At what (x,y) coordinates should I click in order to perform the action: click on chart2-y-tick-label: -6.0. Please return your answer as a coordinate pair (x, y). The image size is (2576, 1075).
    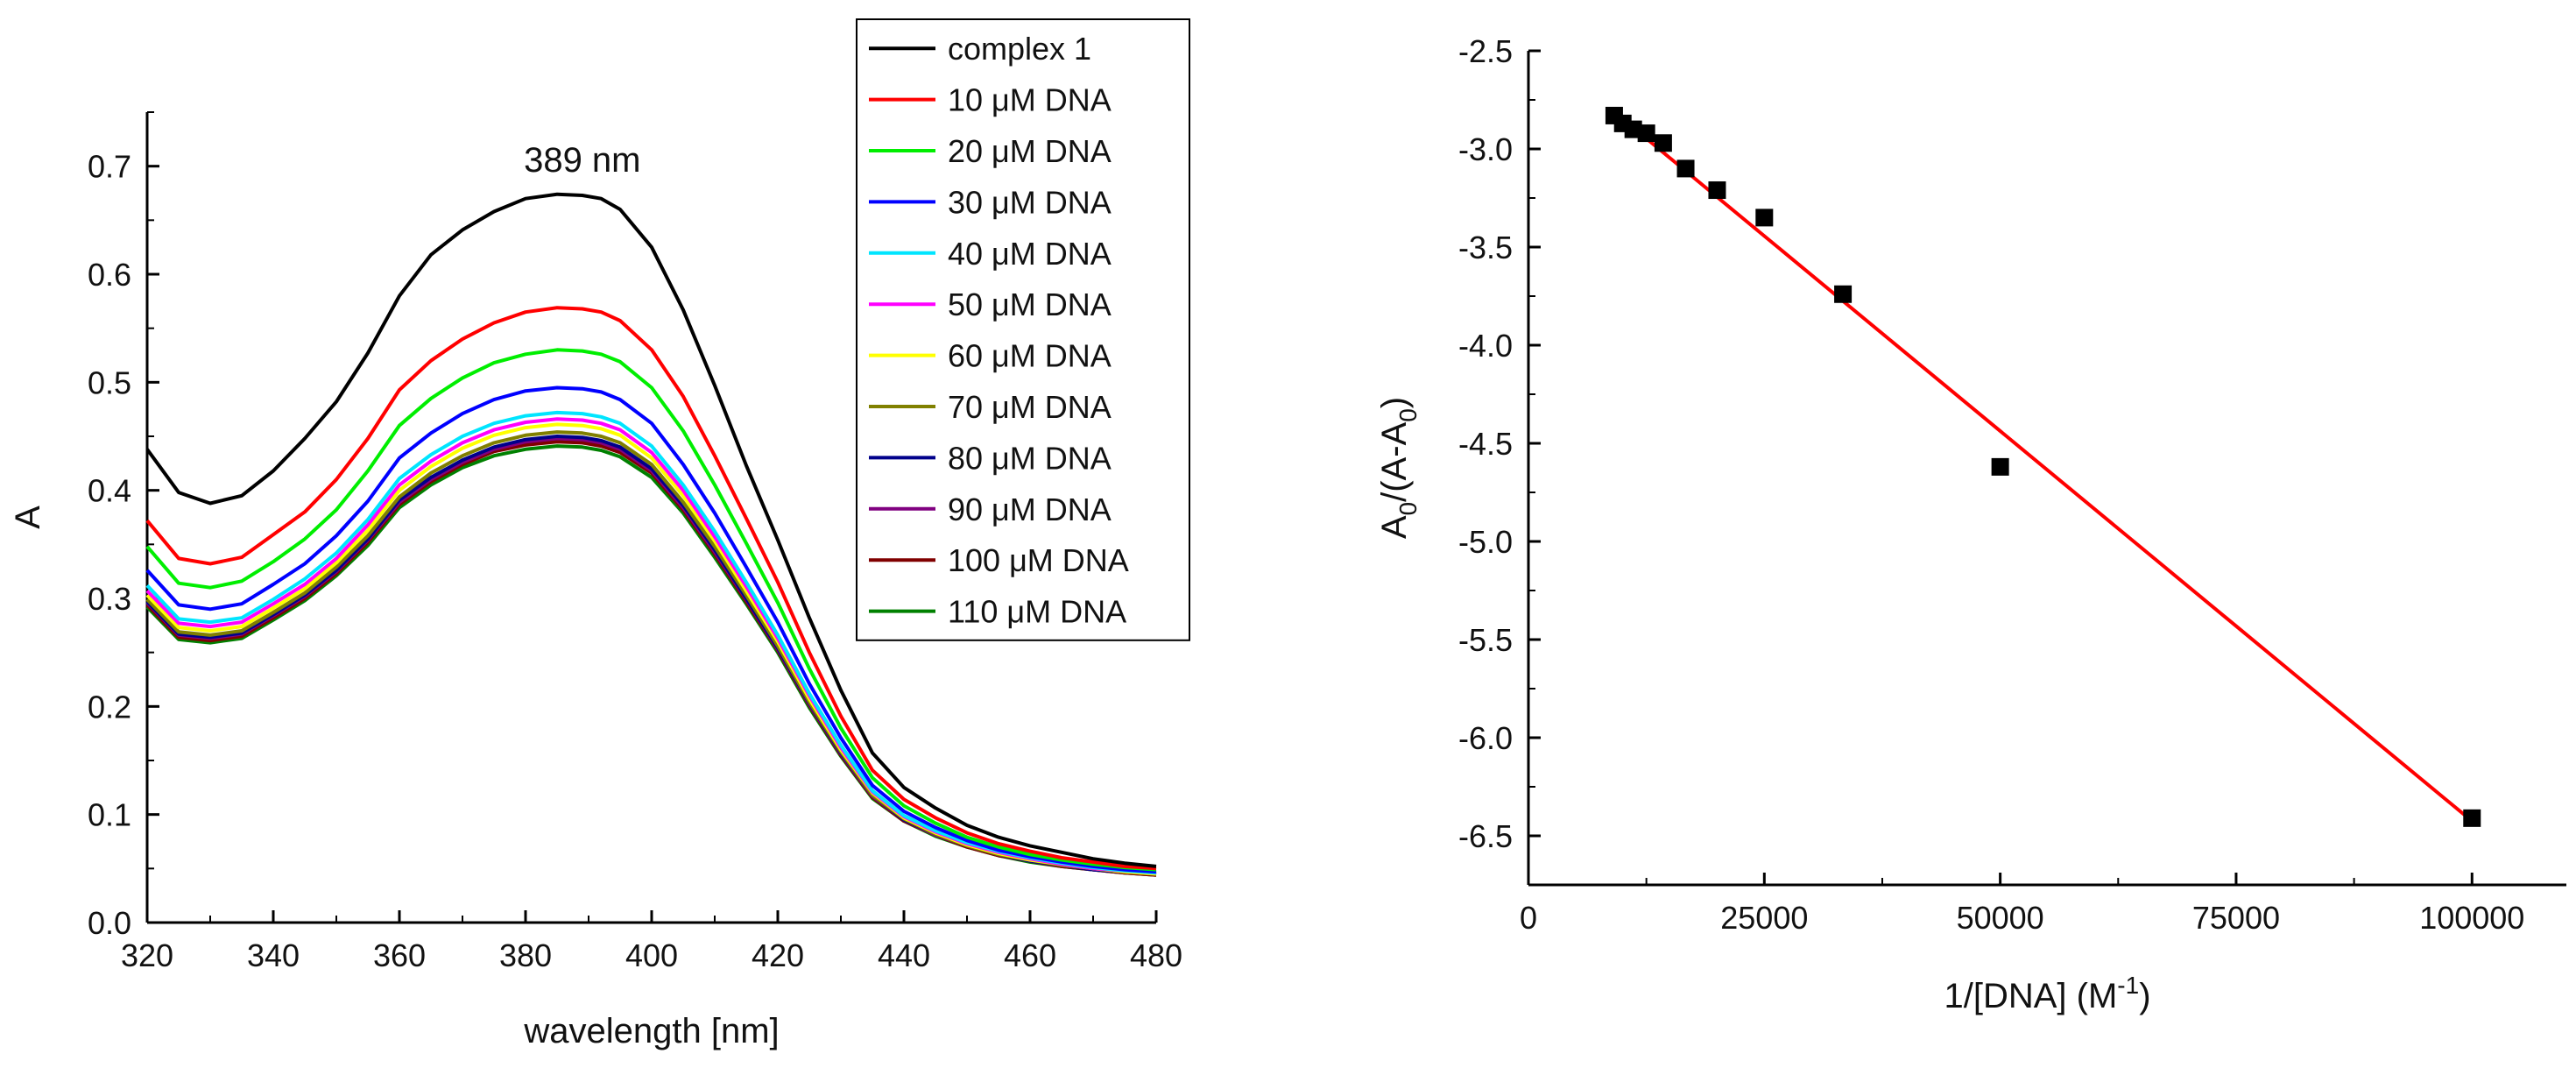
    Looking at the image, I should click on (1485, 738).